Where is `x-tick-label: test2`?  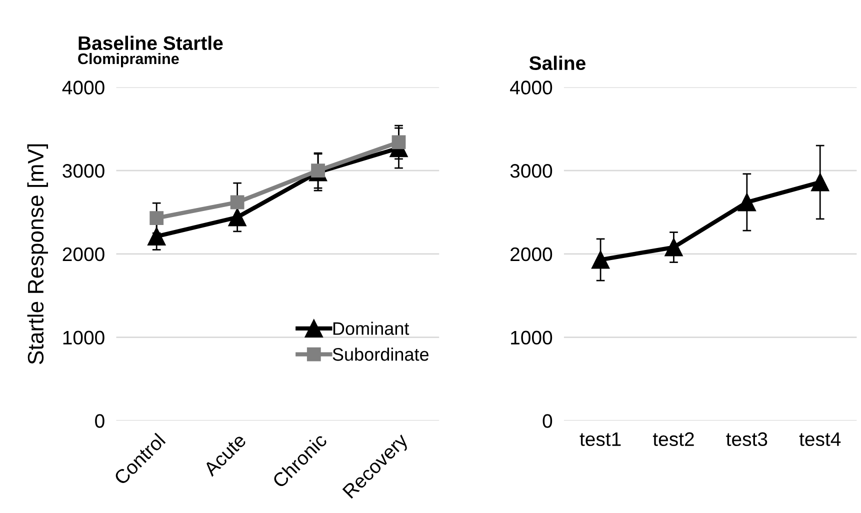 x-tick-label: test2 is located at coordinates (673, 439).